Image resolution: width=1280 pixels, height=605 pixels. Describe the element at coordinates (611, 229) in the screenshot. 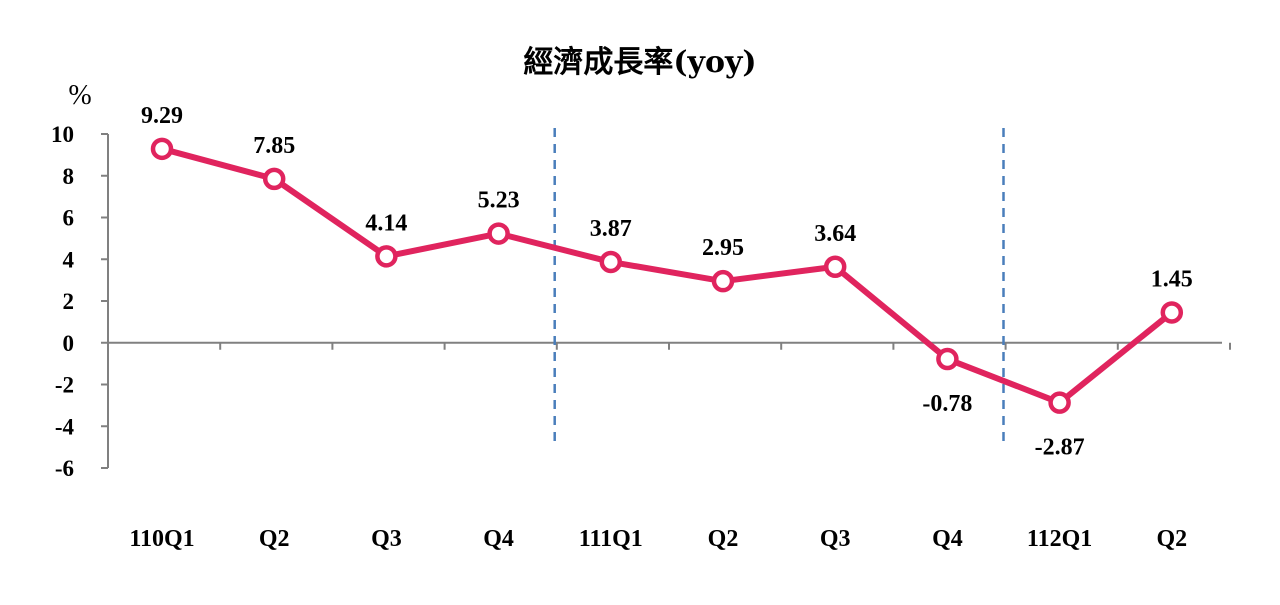

I see `data-label: 3.87` at that location.